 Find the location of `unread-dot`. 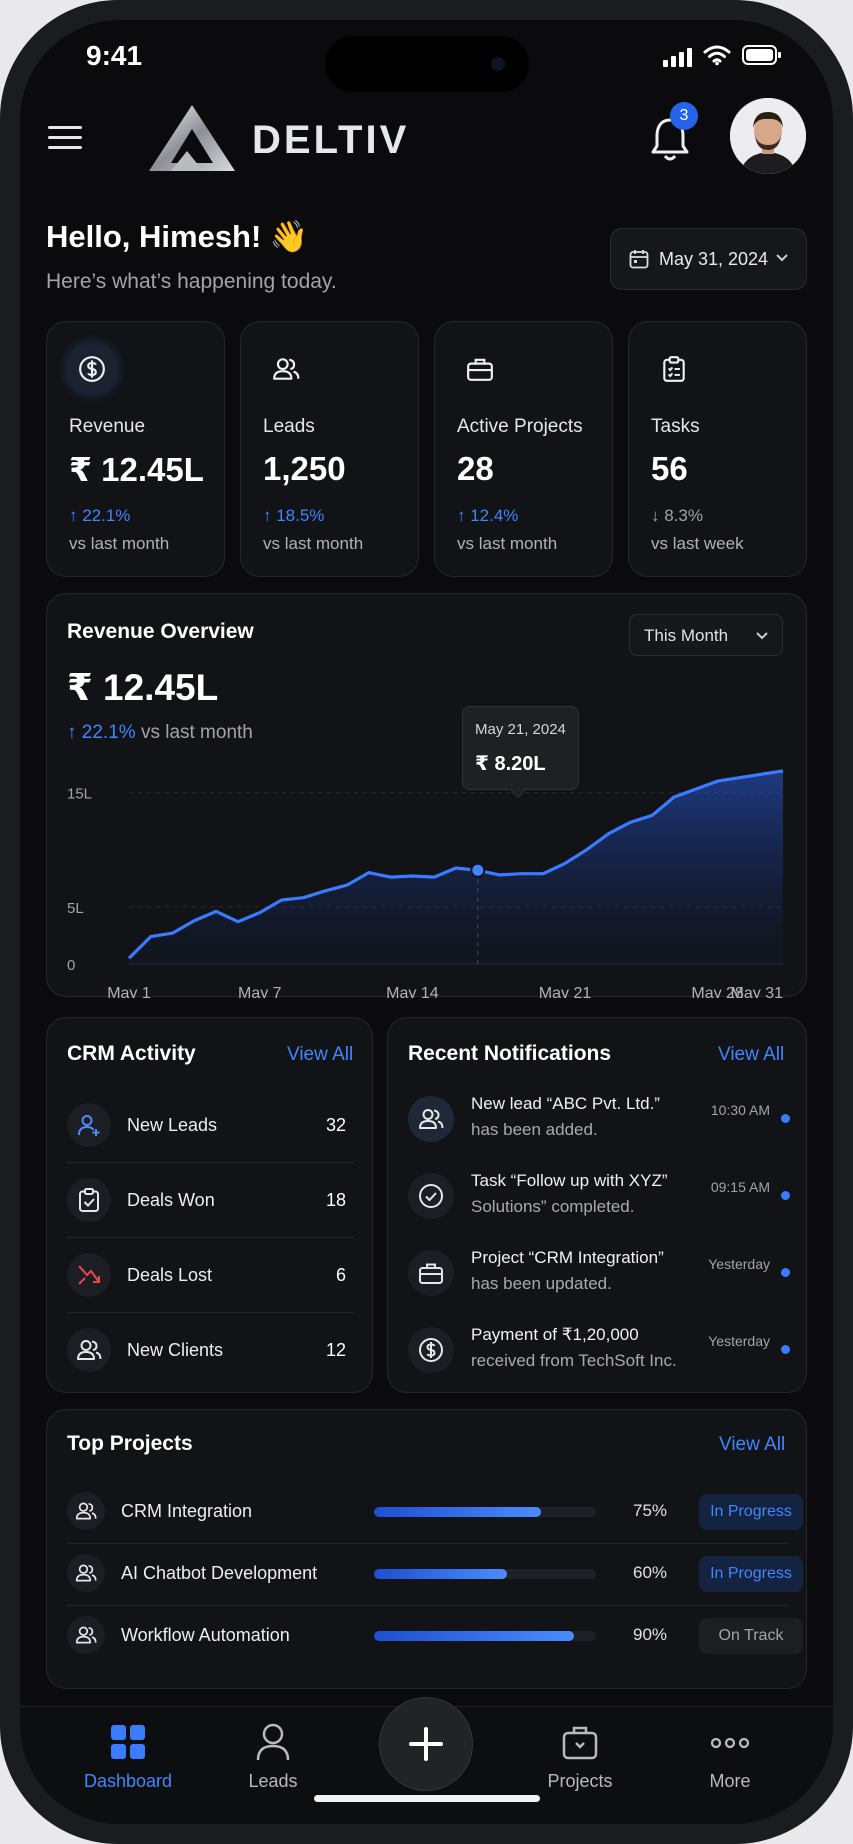

unread-dot is located at coordinates (785, 1272).